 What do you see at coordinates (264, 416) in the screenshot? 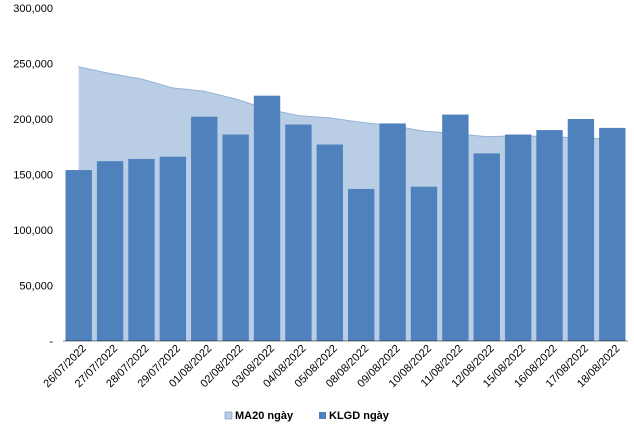
I see `legend-label-ma20: MA20 ngày` at bounding box center [264, 416].